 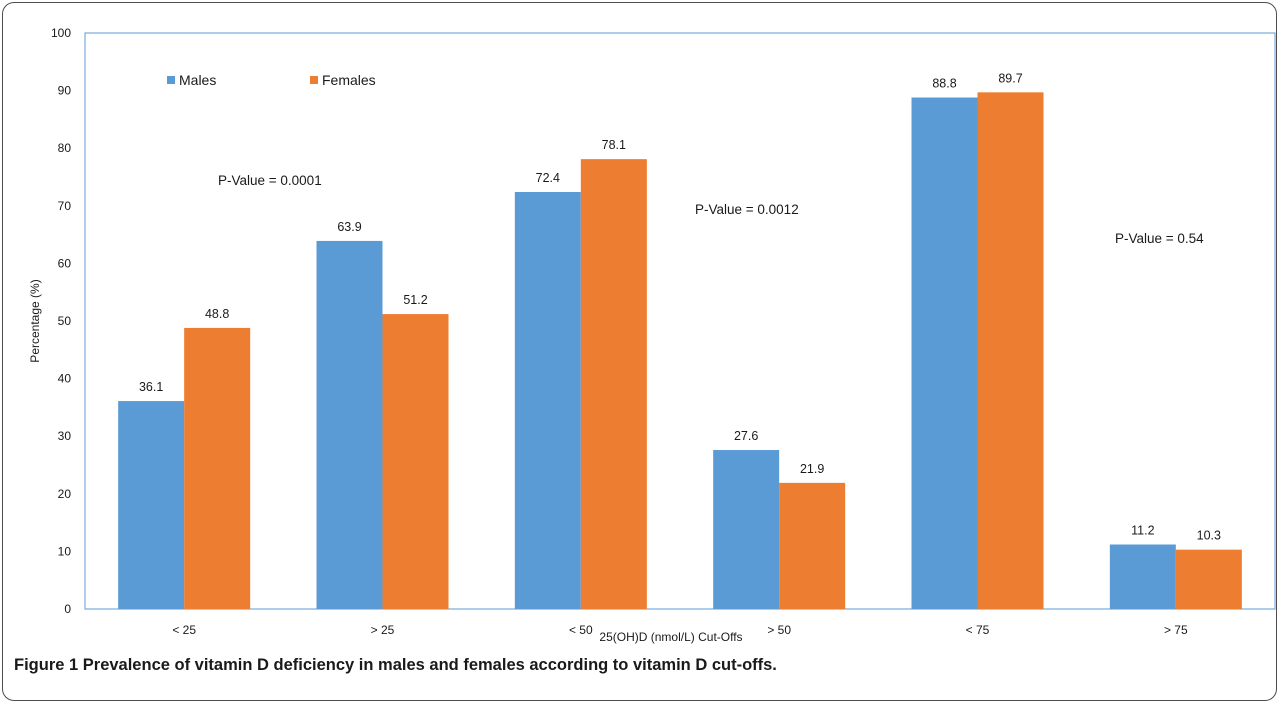 What do you see at coordinates (65, 551) in the screenshot?
I see `y-tick-label: 10` at bounding box center [65, 551].